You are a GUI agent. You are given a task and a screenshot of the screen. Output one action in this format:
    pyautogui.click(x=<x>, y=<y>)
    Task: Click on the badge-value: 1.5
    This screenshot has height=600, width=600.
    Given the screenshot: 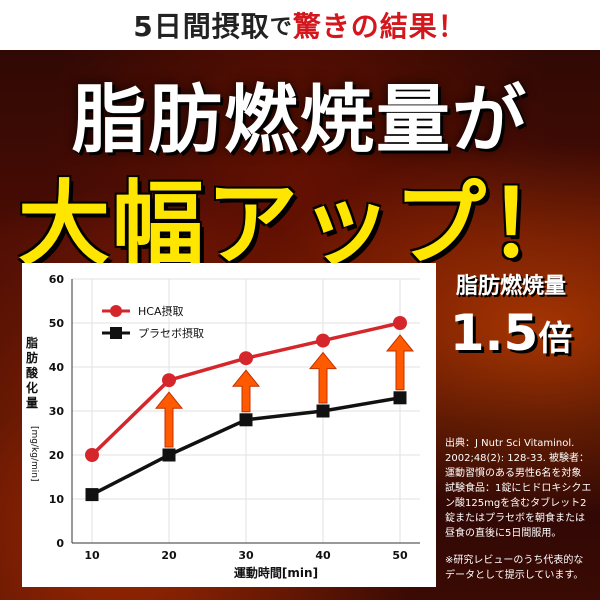 What is the action you would take?
    pyautogui.click(x=494, y=333)
    